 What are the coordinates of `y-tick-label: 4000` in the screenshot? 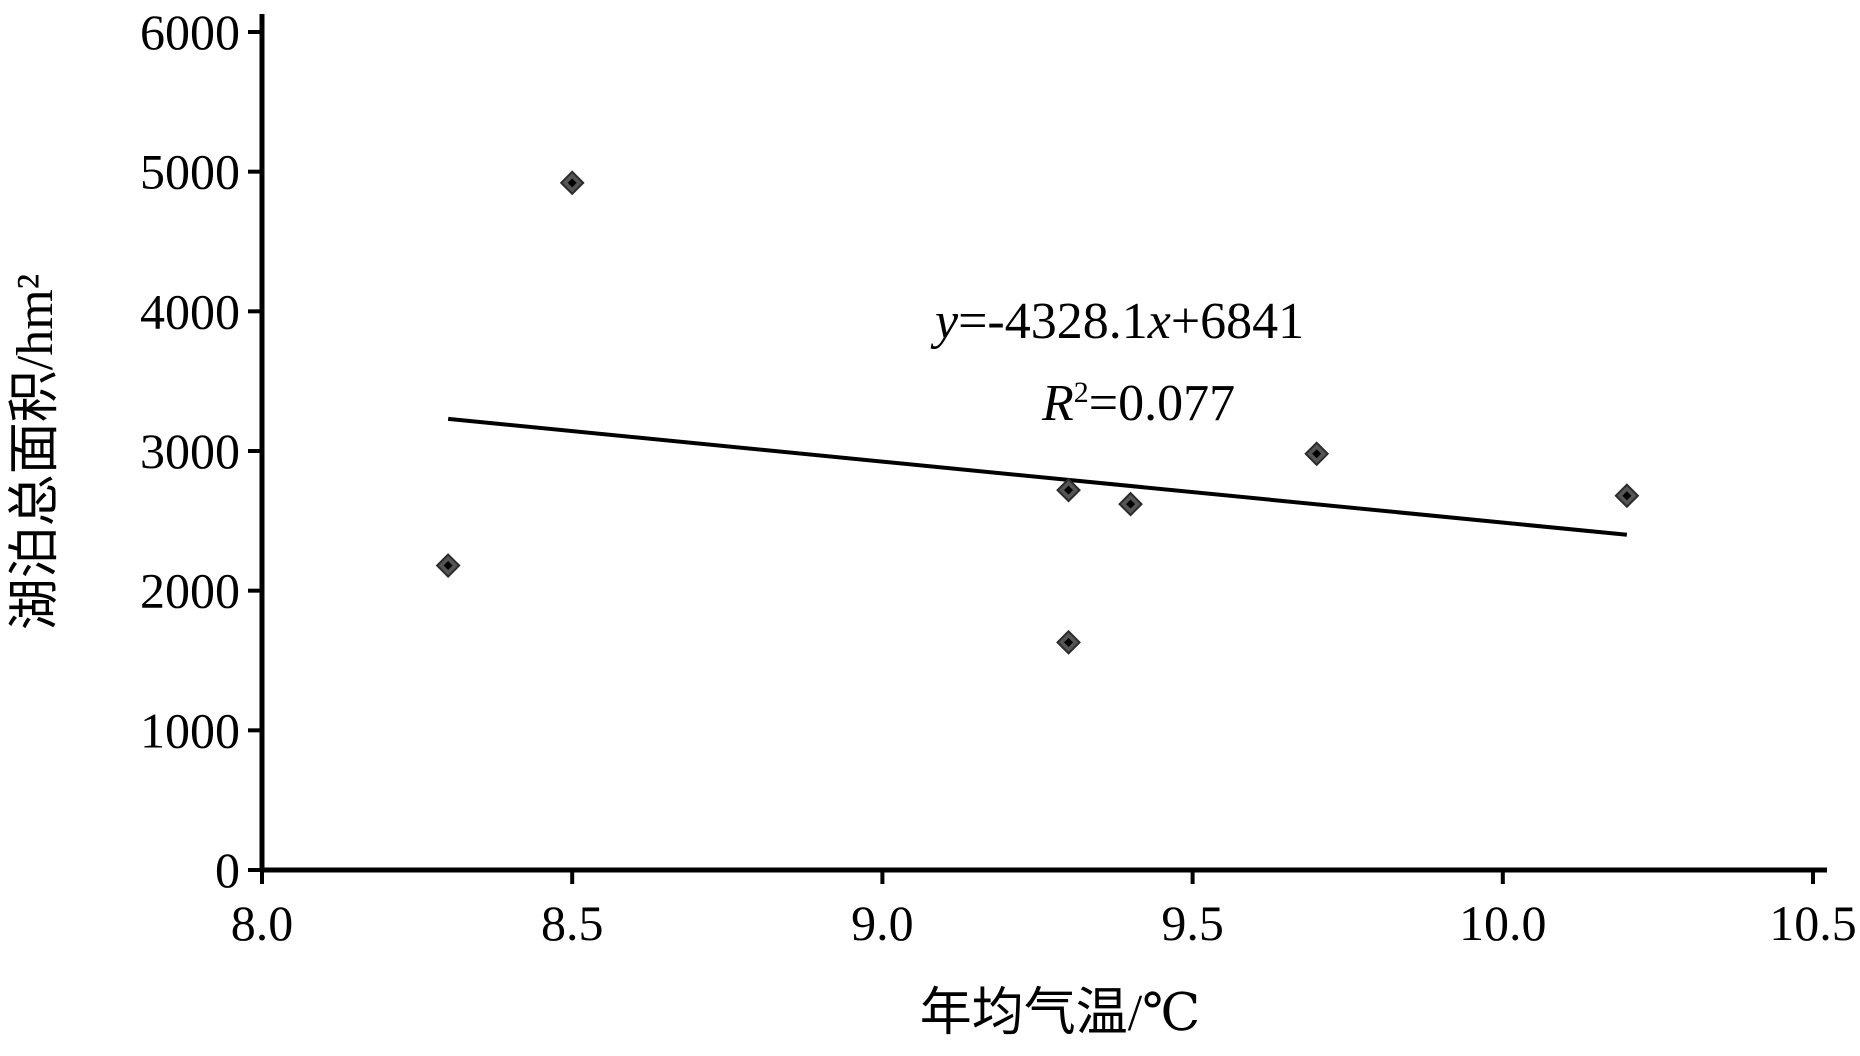 It's located at (190, 311).